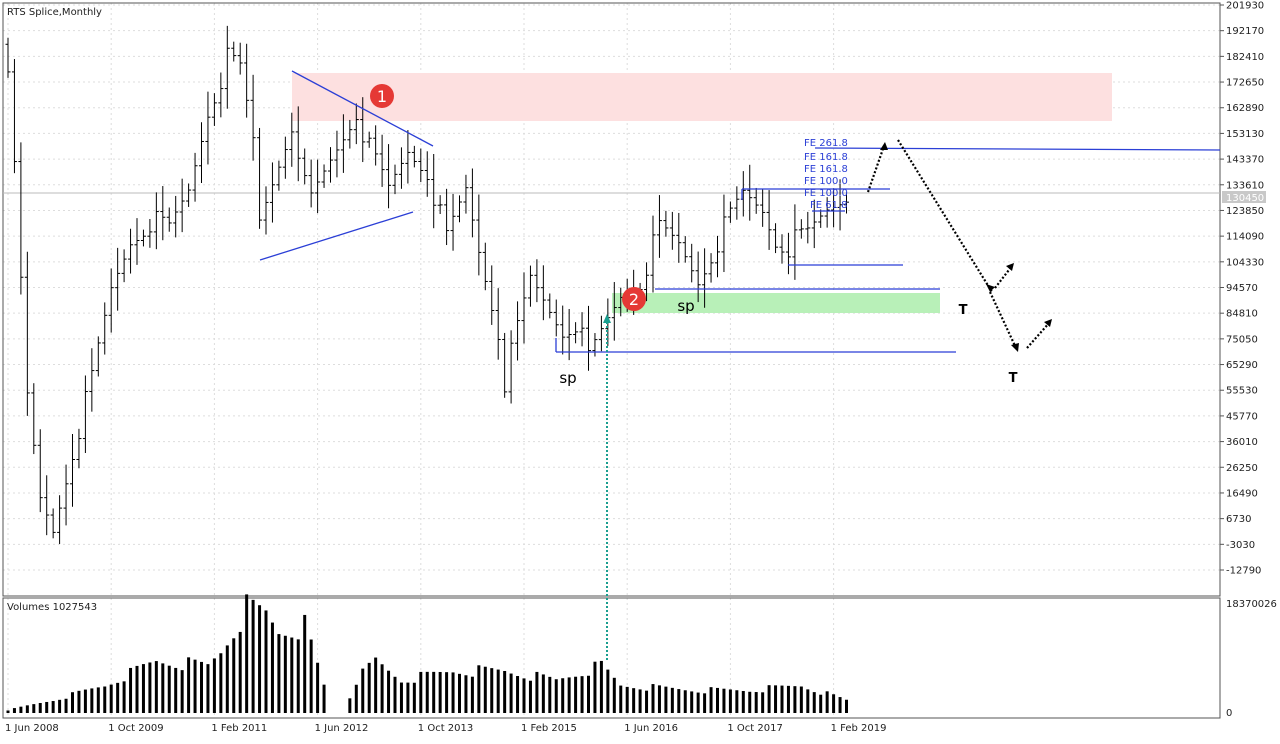 This screenshot has width=1280, height=744. I want to click on y-tick-label: 133610, so click(1245, 185).